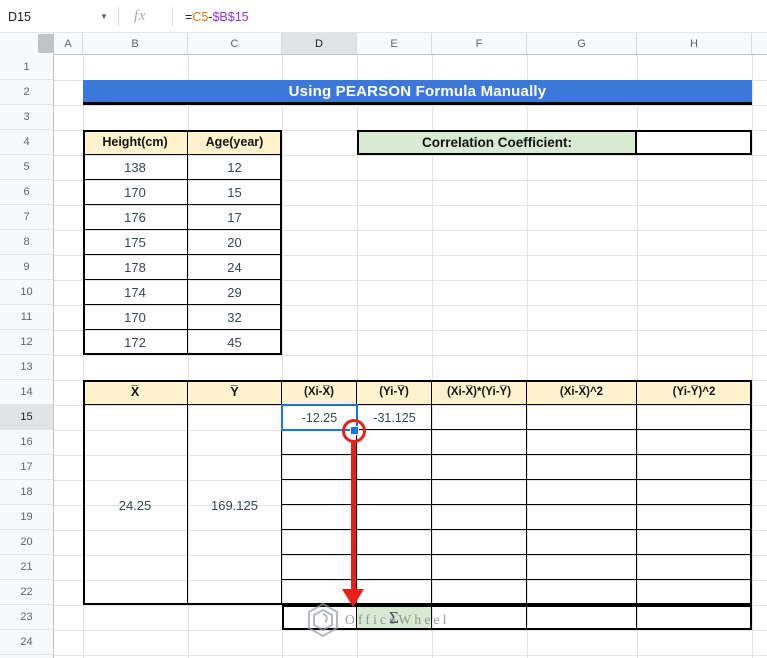  What do you see at coordinates (26, 167) in the screenshot?
I see `row-header-5: 5` at bounding box center [26, 167].